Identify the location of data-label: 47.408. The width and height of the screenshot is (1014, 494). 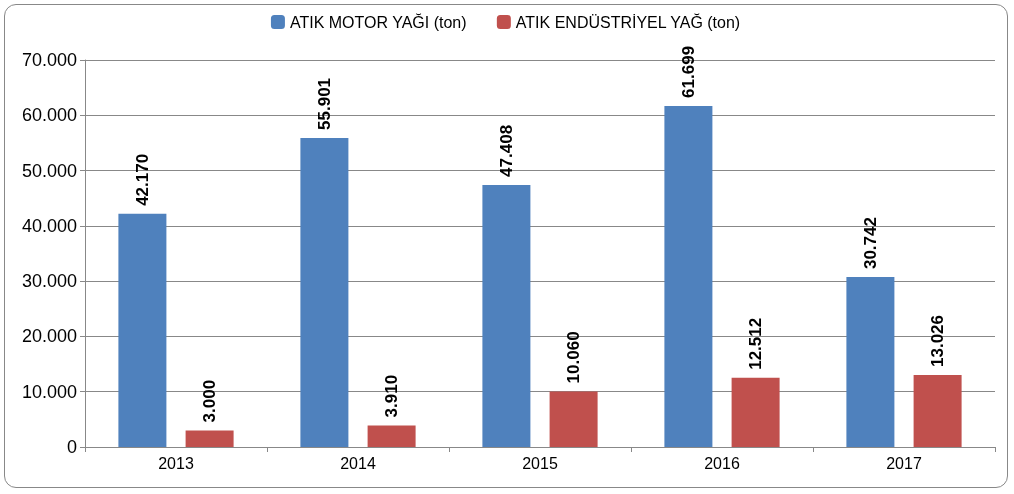
(506, 150).